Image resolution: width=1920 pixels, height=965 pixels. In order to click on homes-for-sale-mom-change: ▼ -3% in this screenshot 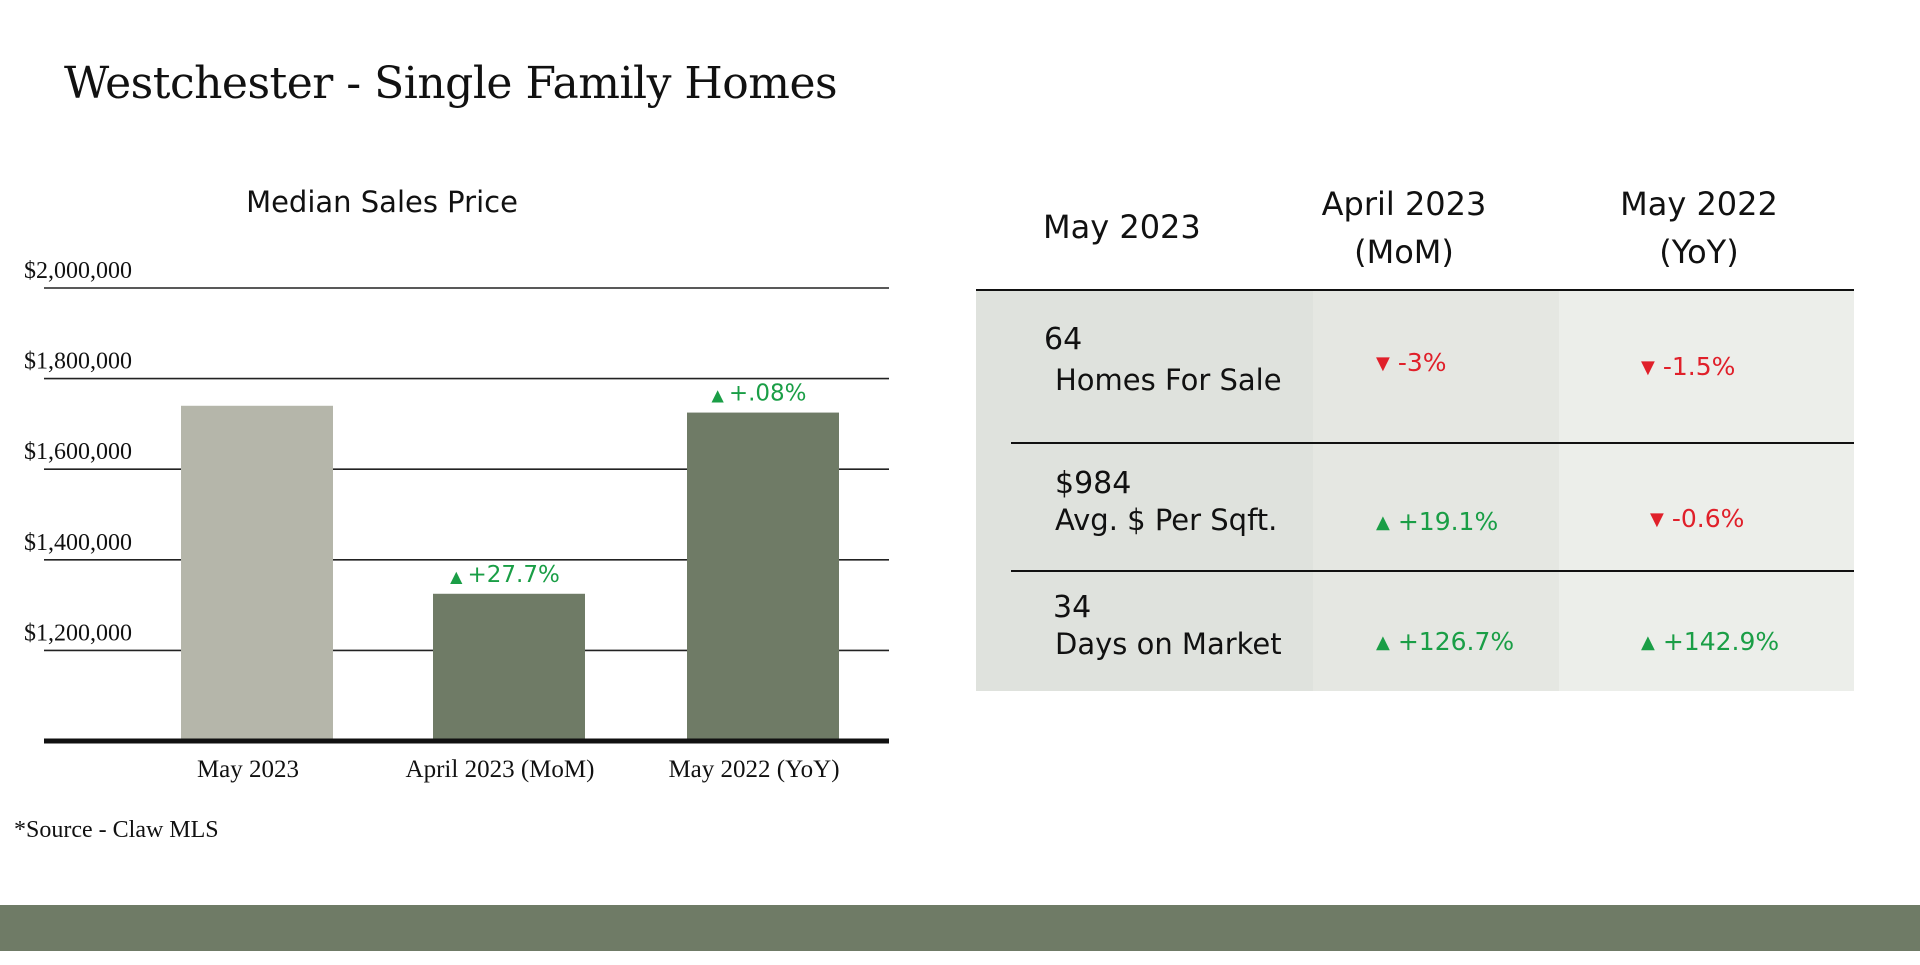, I will do `click(1411, 362)`.